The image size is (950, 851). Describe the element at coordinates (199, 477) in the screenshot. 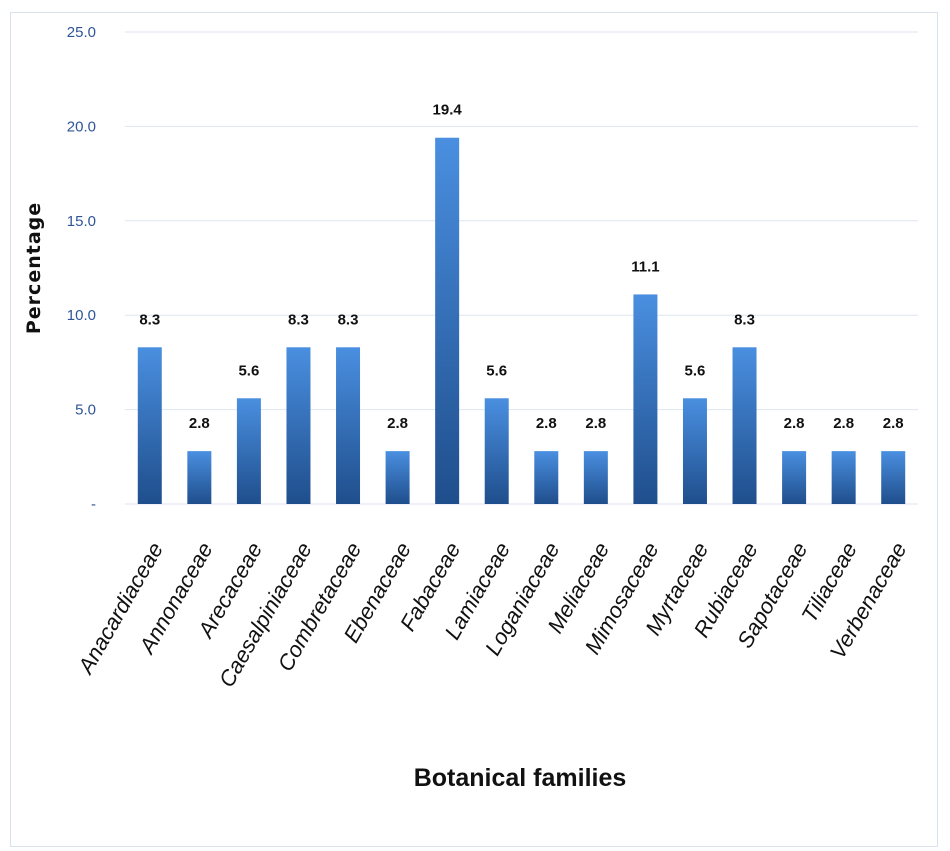

I see `bar-annonaceae` at that location.